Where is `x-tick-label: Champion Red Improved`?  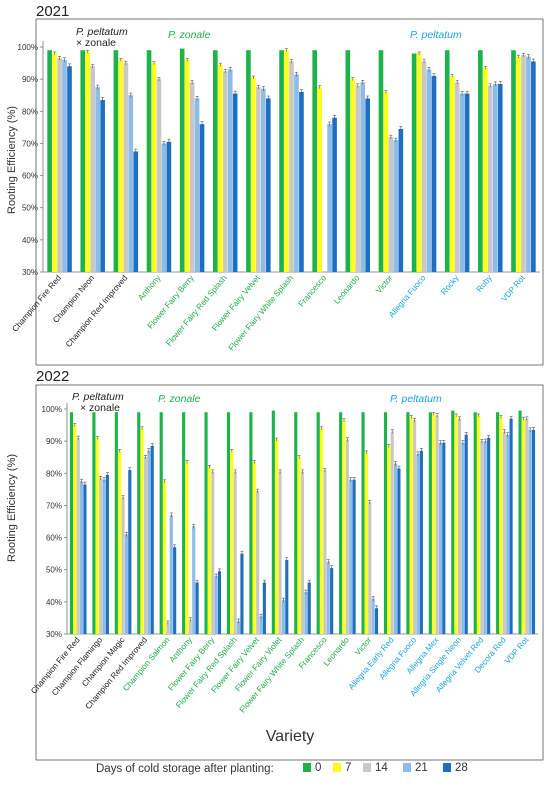 x-tick-label: Champion Red Improved is located at coordinates (97, 311).